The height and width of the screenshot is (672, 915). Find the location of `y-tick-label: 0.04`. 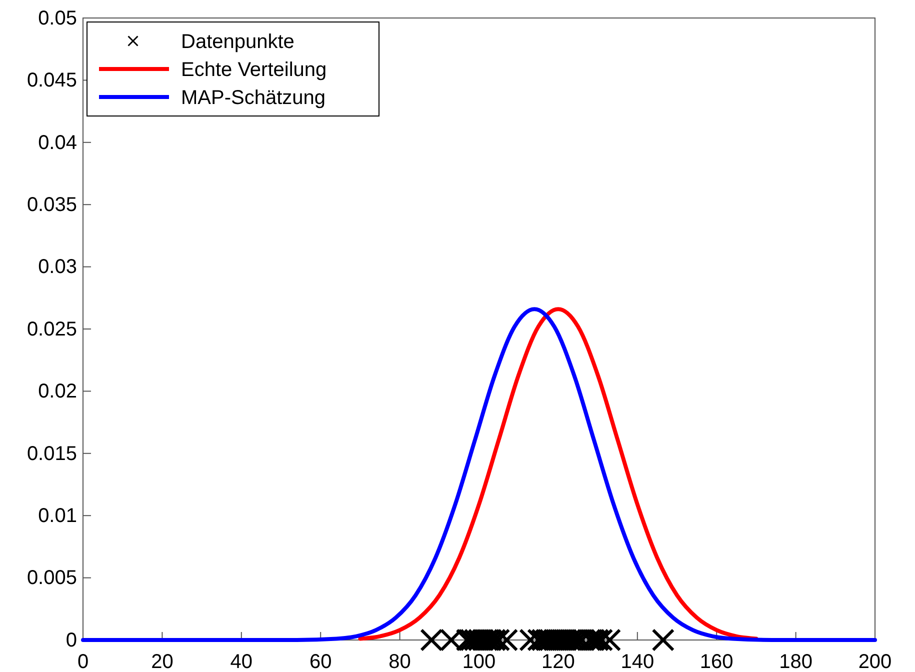

y-tick-label: 0.04 is located at coordinates (57, 143).